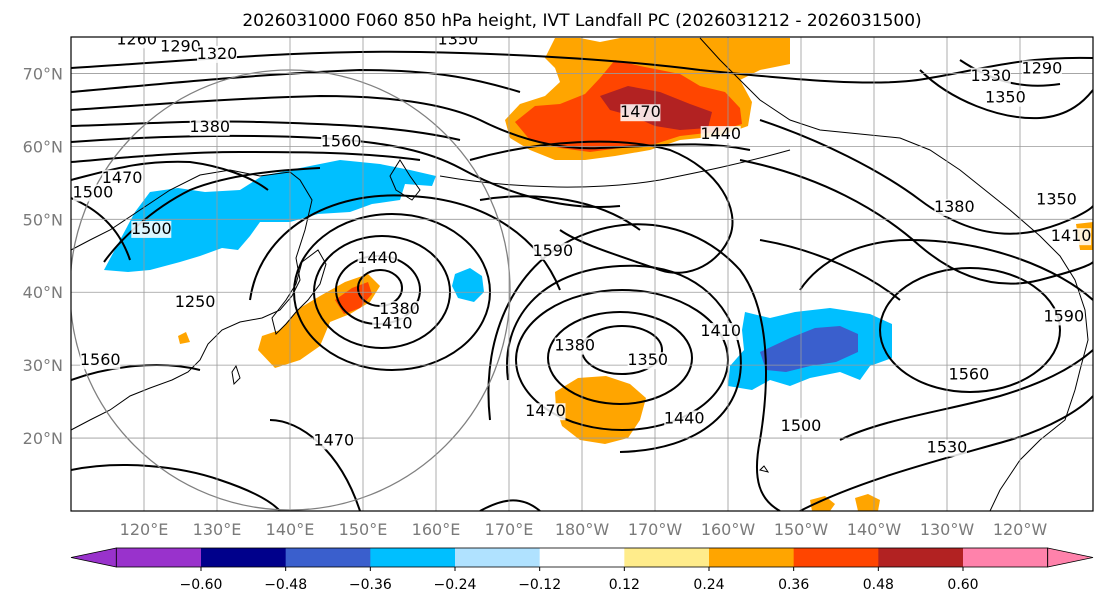 The image size is (1105, 604). Describe the element at coordinates (455, 585) in the screenshot. I see `colorbar-tick-label: −0.24` at that location.